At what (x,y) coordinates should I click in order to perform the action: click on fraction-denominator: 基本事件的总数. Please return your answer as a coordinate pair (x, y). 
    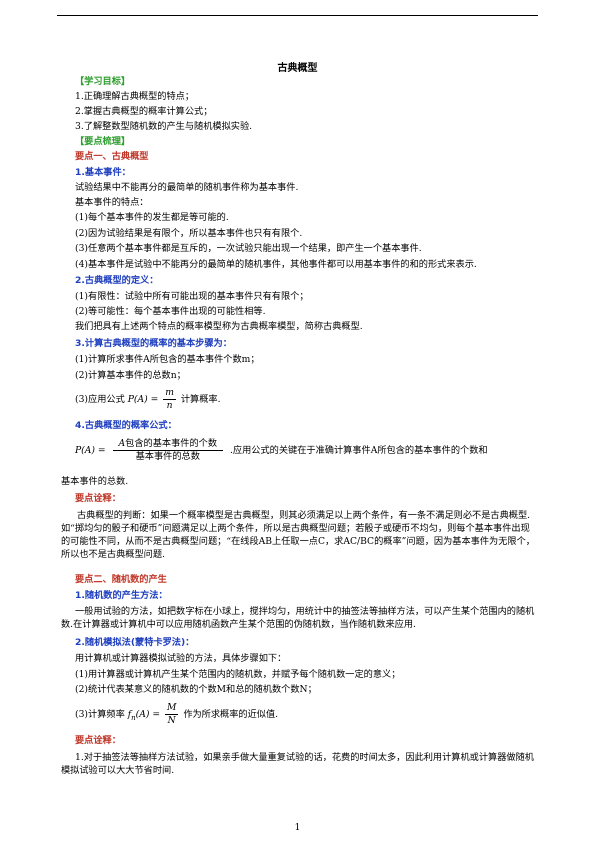
    Looking at the image, I should click on (167, 456).